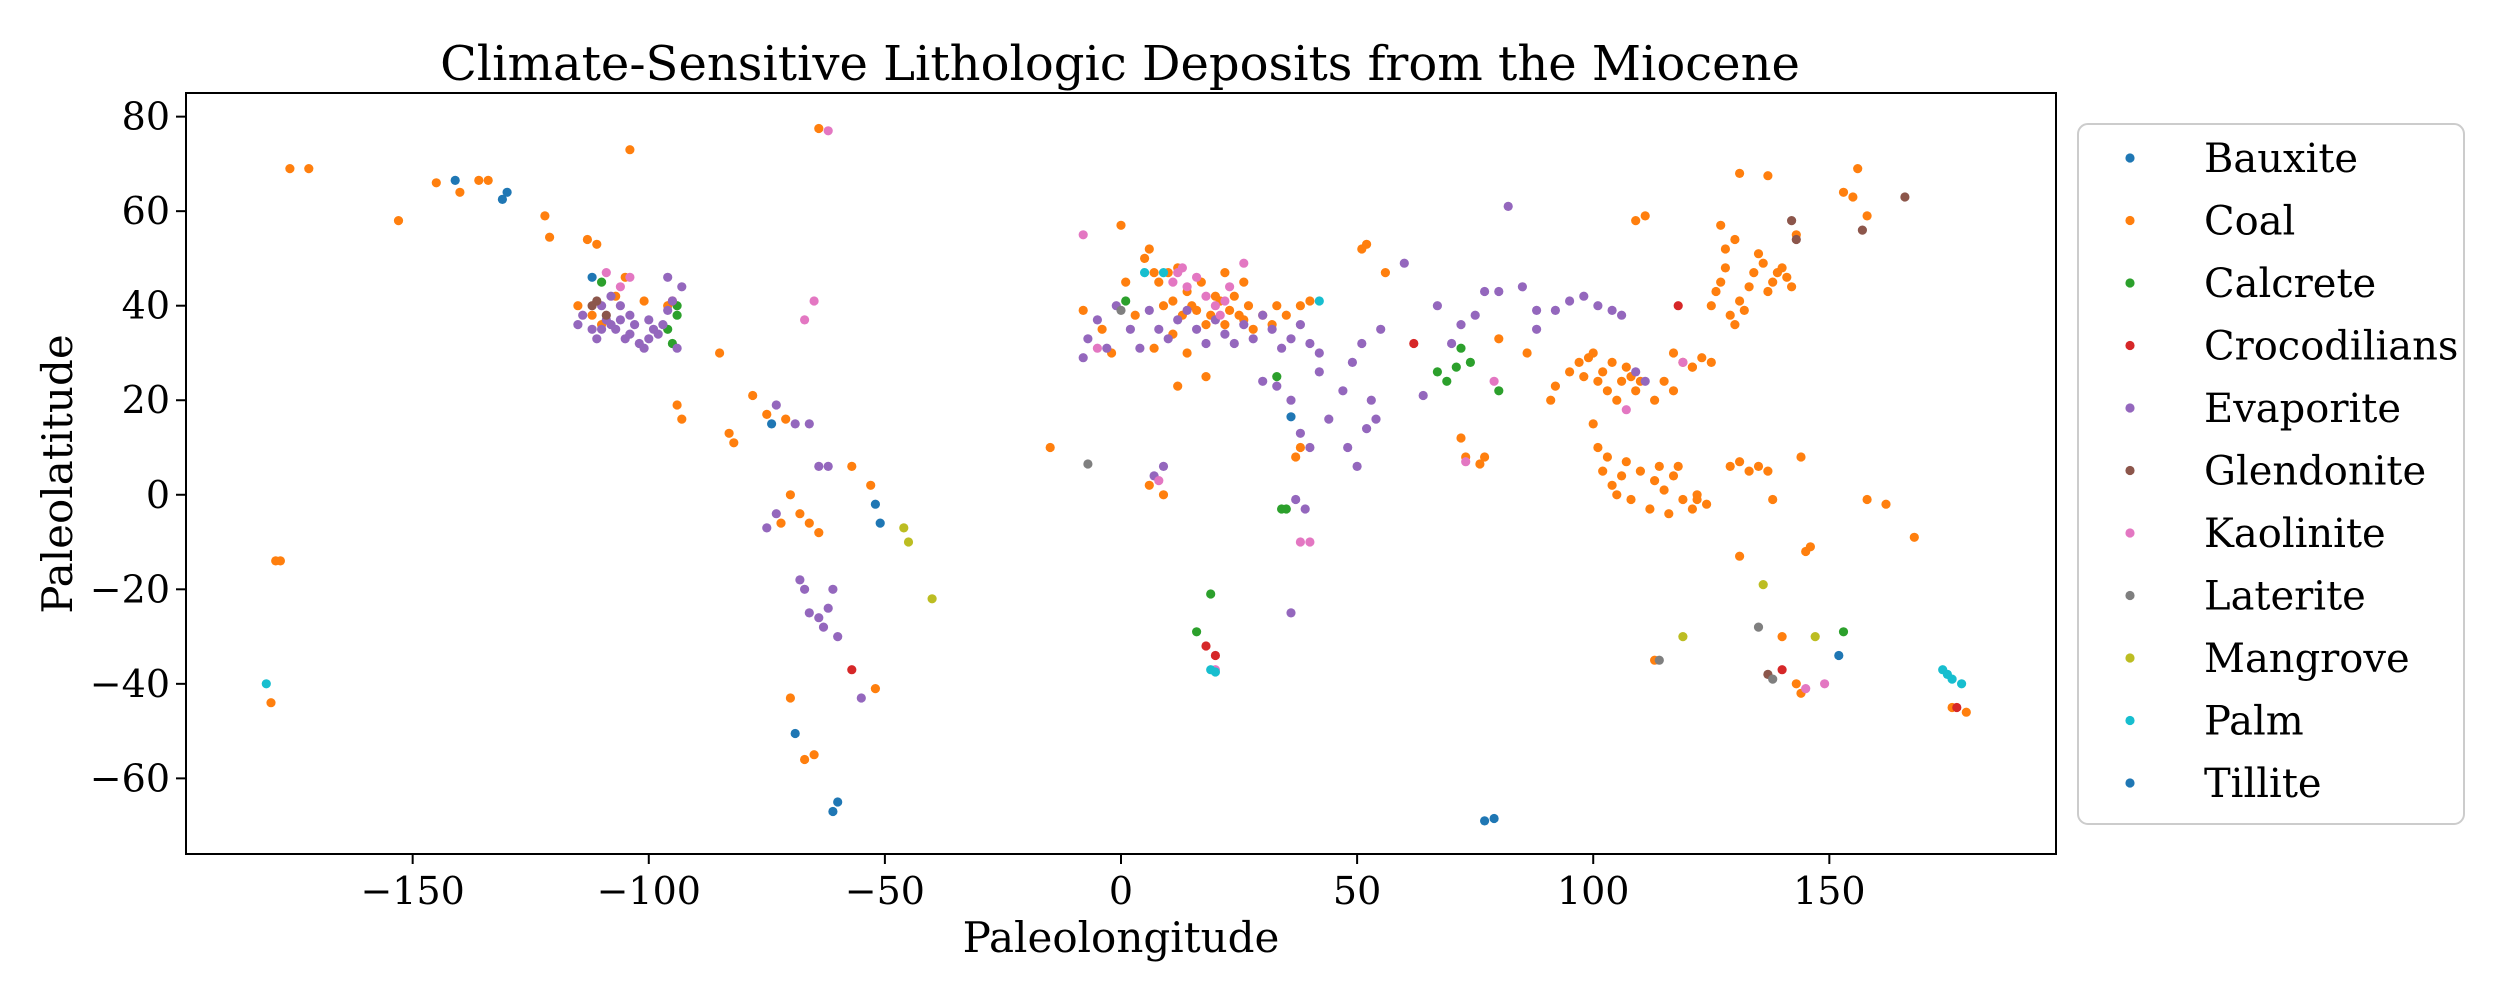  Describe the element at coordinates (412, 891) in the screenshot. I see `x-tick-label: −150` at that location.